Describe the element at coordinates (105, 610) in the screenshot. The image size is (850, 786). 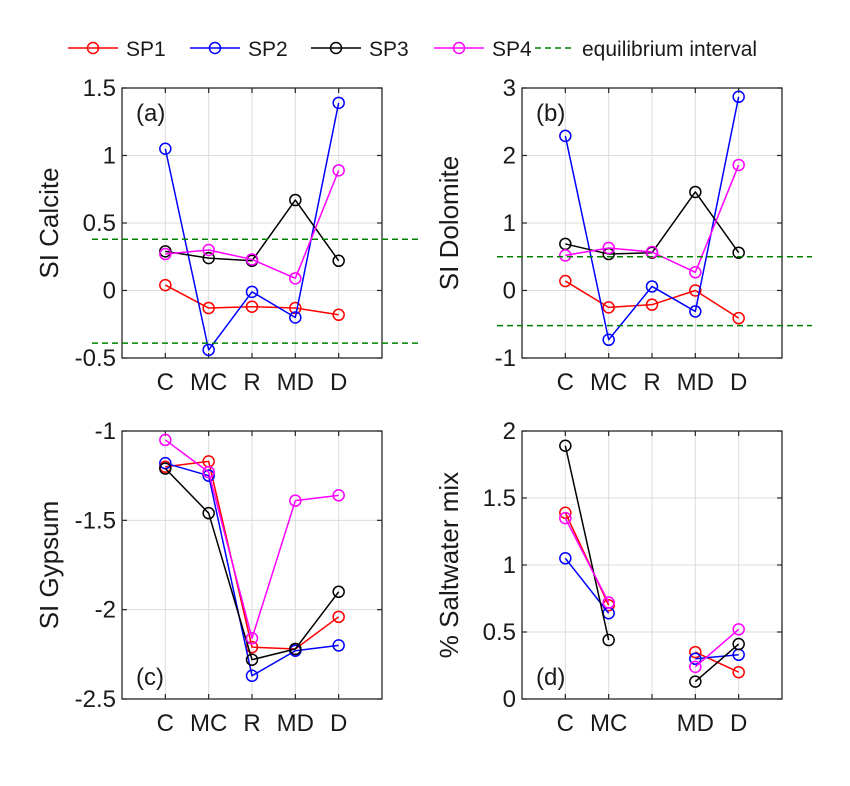
I see `y-tick-label: -2` at that location.